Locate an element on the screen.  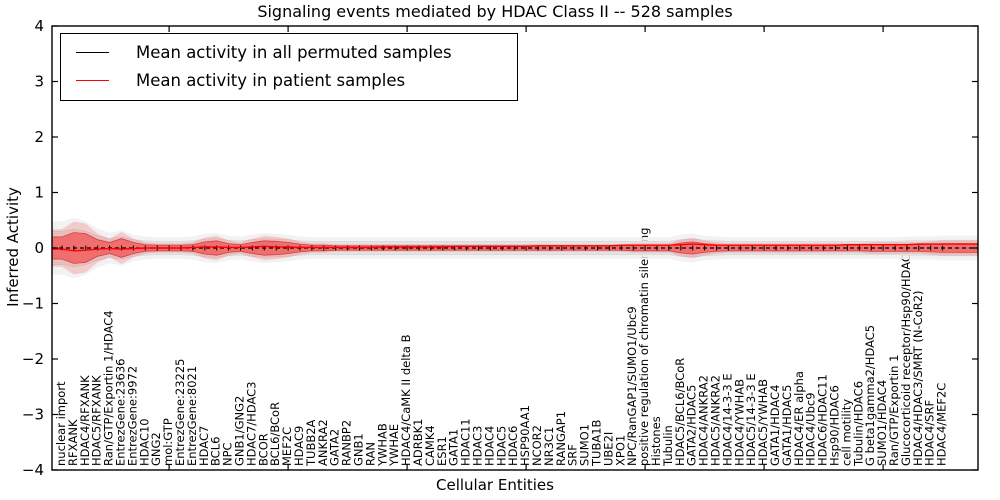
x-tick-label: ADRBK1 is located at coordinates (418, 442).